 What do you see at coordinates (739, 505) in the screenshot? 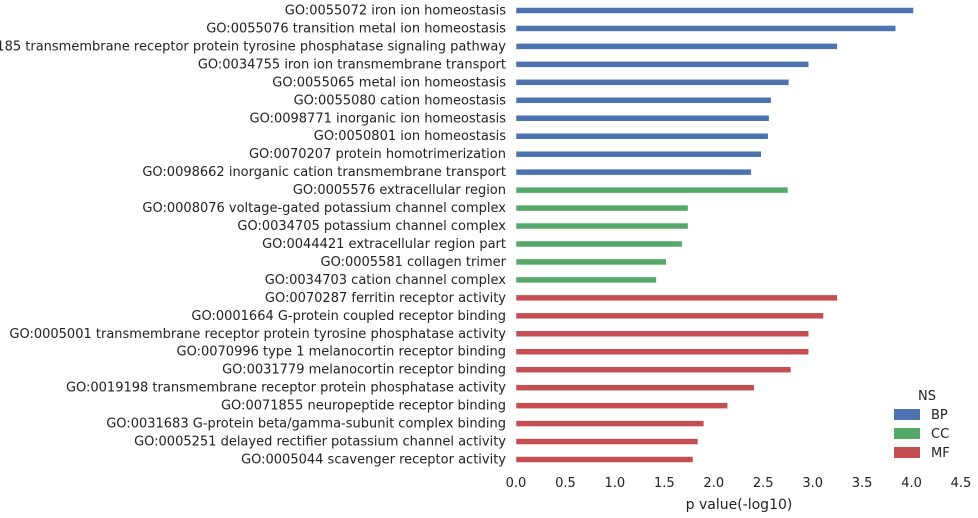
I see `x-axis-title: p value(-log10)` at bounding box center [739, 505].